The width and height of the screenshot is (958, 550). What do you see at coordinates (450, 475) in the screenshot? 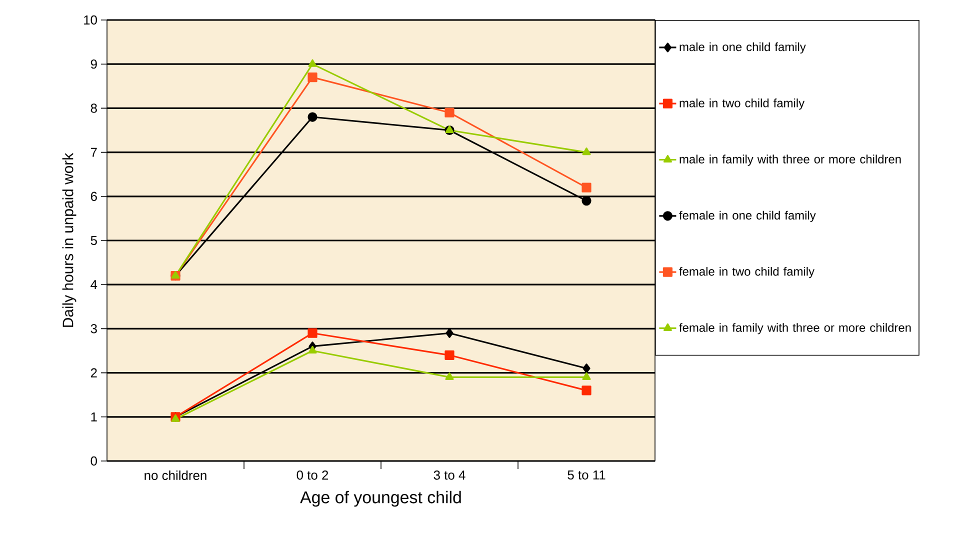
I see `x-tick-label: 3 to 4` at bounding box center [450, 475].